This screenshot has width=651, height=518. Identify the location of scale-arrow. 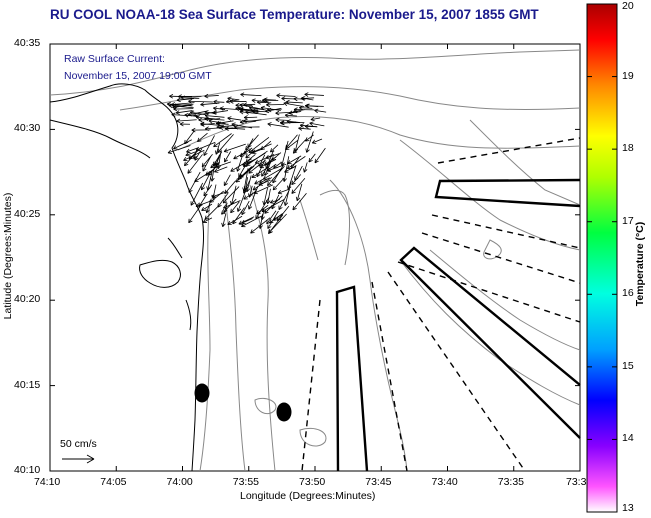
(78, 459).